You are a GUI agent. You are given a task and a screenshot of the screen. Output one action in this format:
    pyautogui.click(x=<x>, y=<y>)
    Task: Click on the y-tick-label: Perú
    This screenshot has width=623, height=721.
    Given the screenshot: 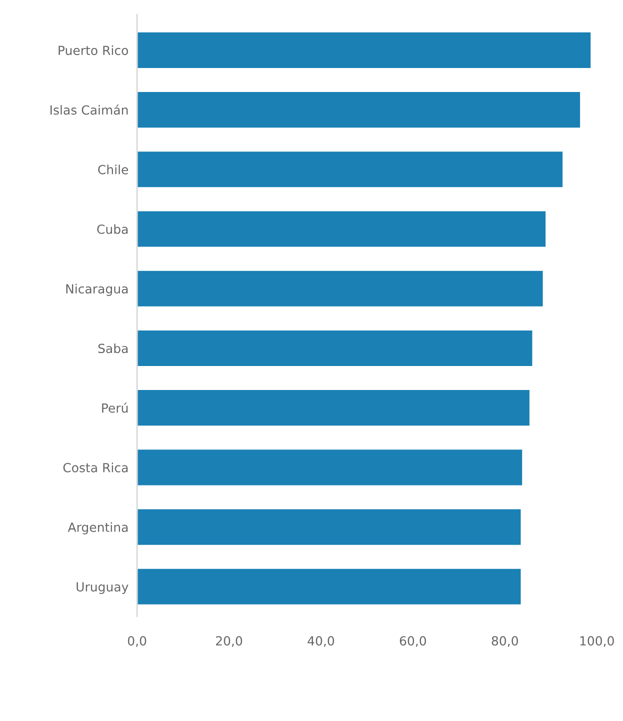 What is the action you would take?
    pyautogui.click(x=115, y=407)
    